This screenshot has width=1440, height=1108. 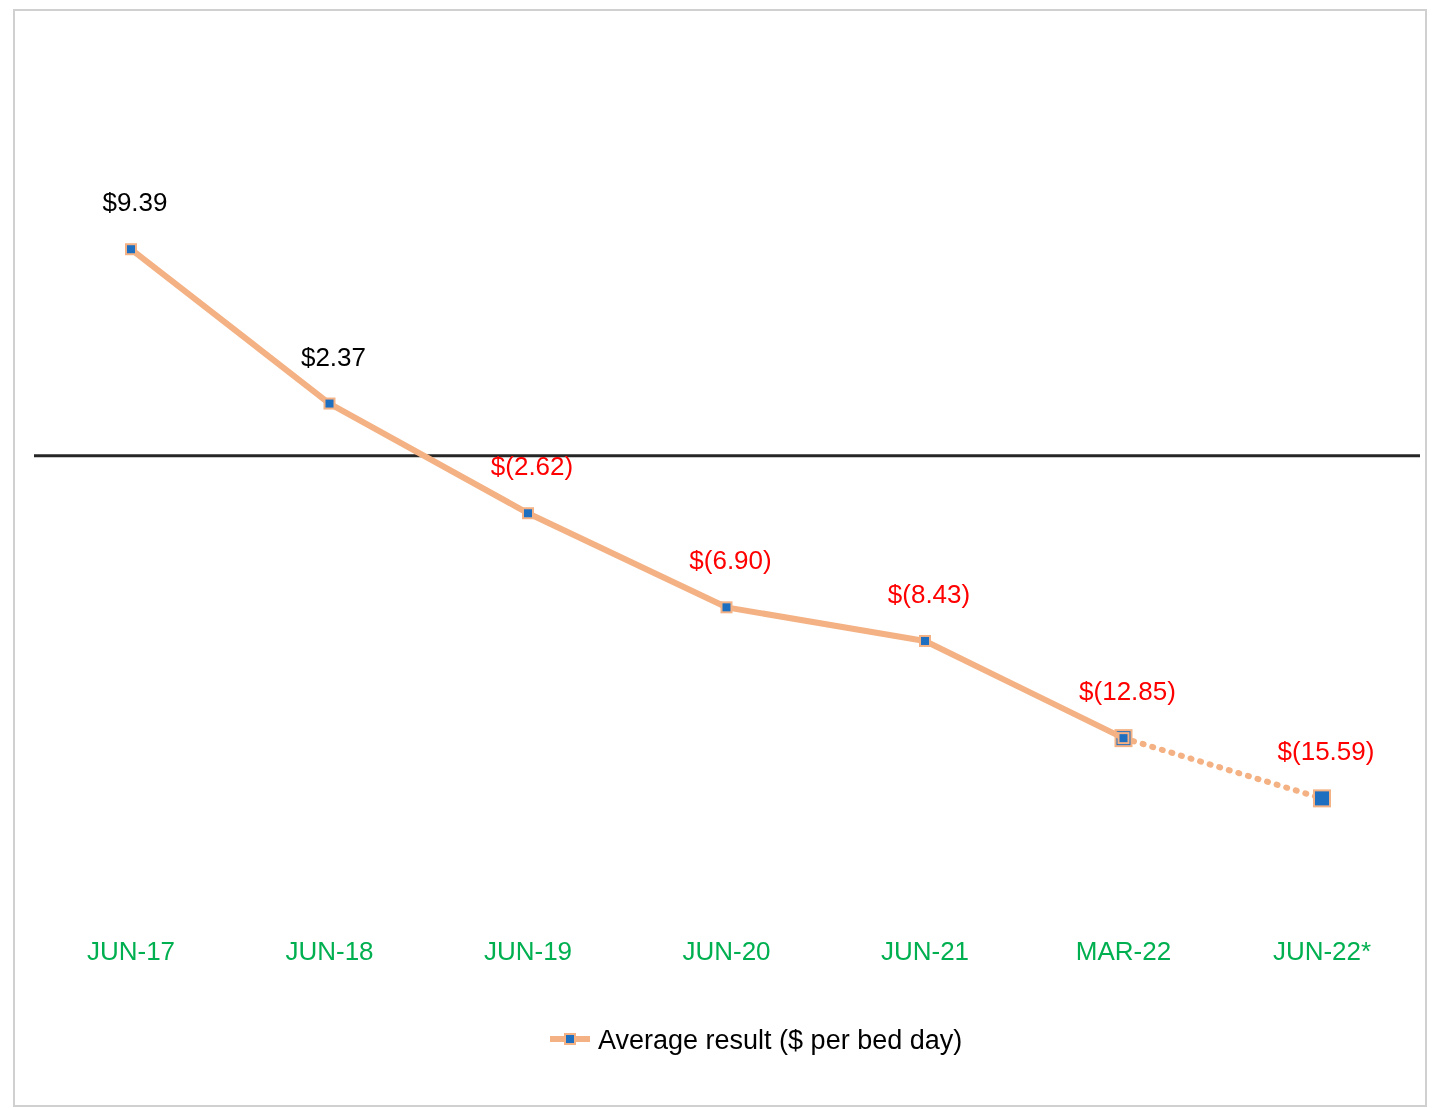 I want to click on data-label: $(8.43), so click(x=929, y=593).